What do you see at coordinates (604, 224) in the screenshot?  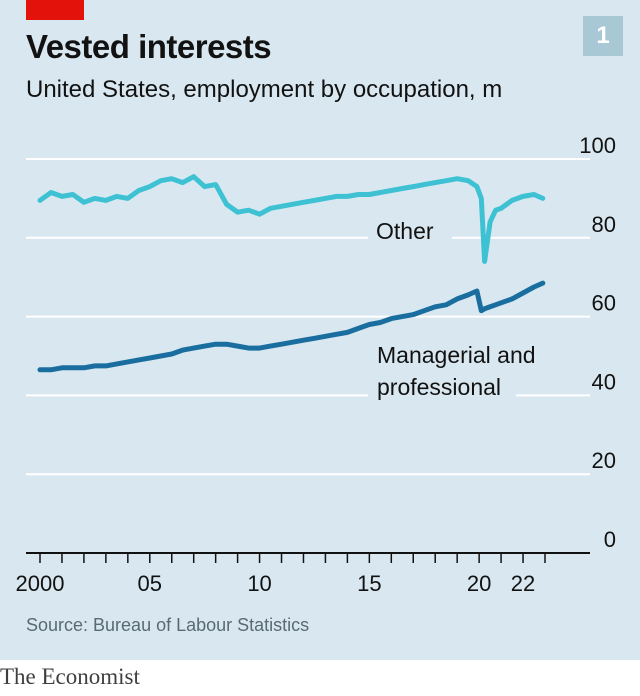 I see `y-tick-label-80: 80` at bounding box center [604, 224].